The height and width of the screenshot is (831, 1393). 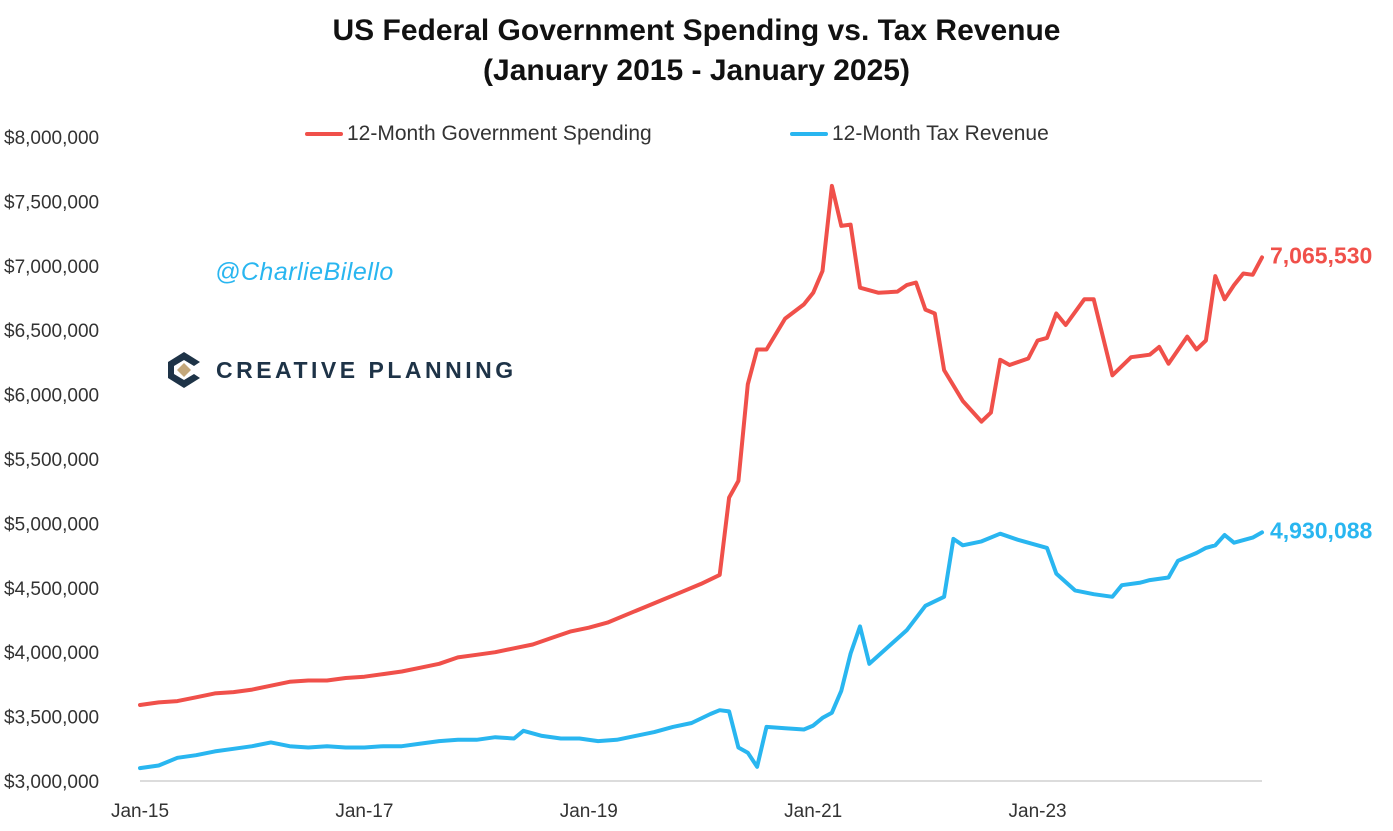 I want to click on x-tick-label: Jan-15, so click(x=140, y=811).